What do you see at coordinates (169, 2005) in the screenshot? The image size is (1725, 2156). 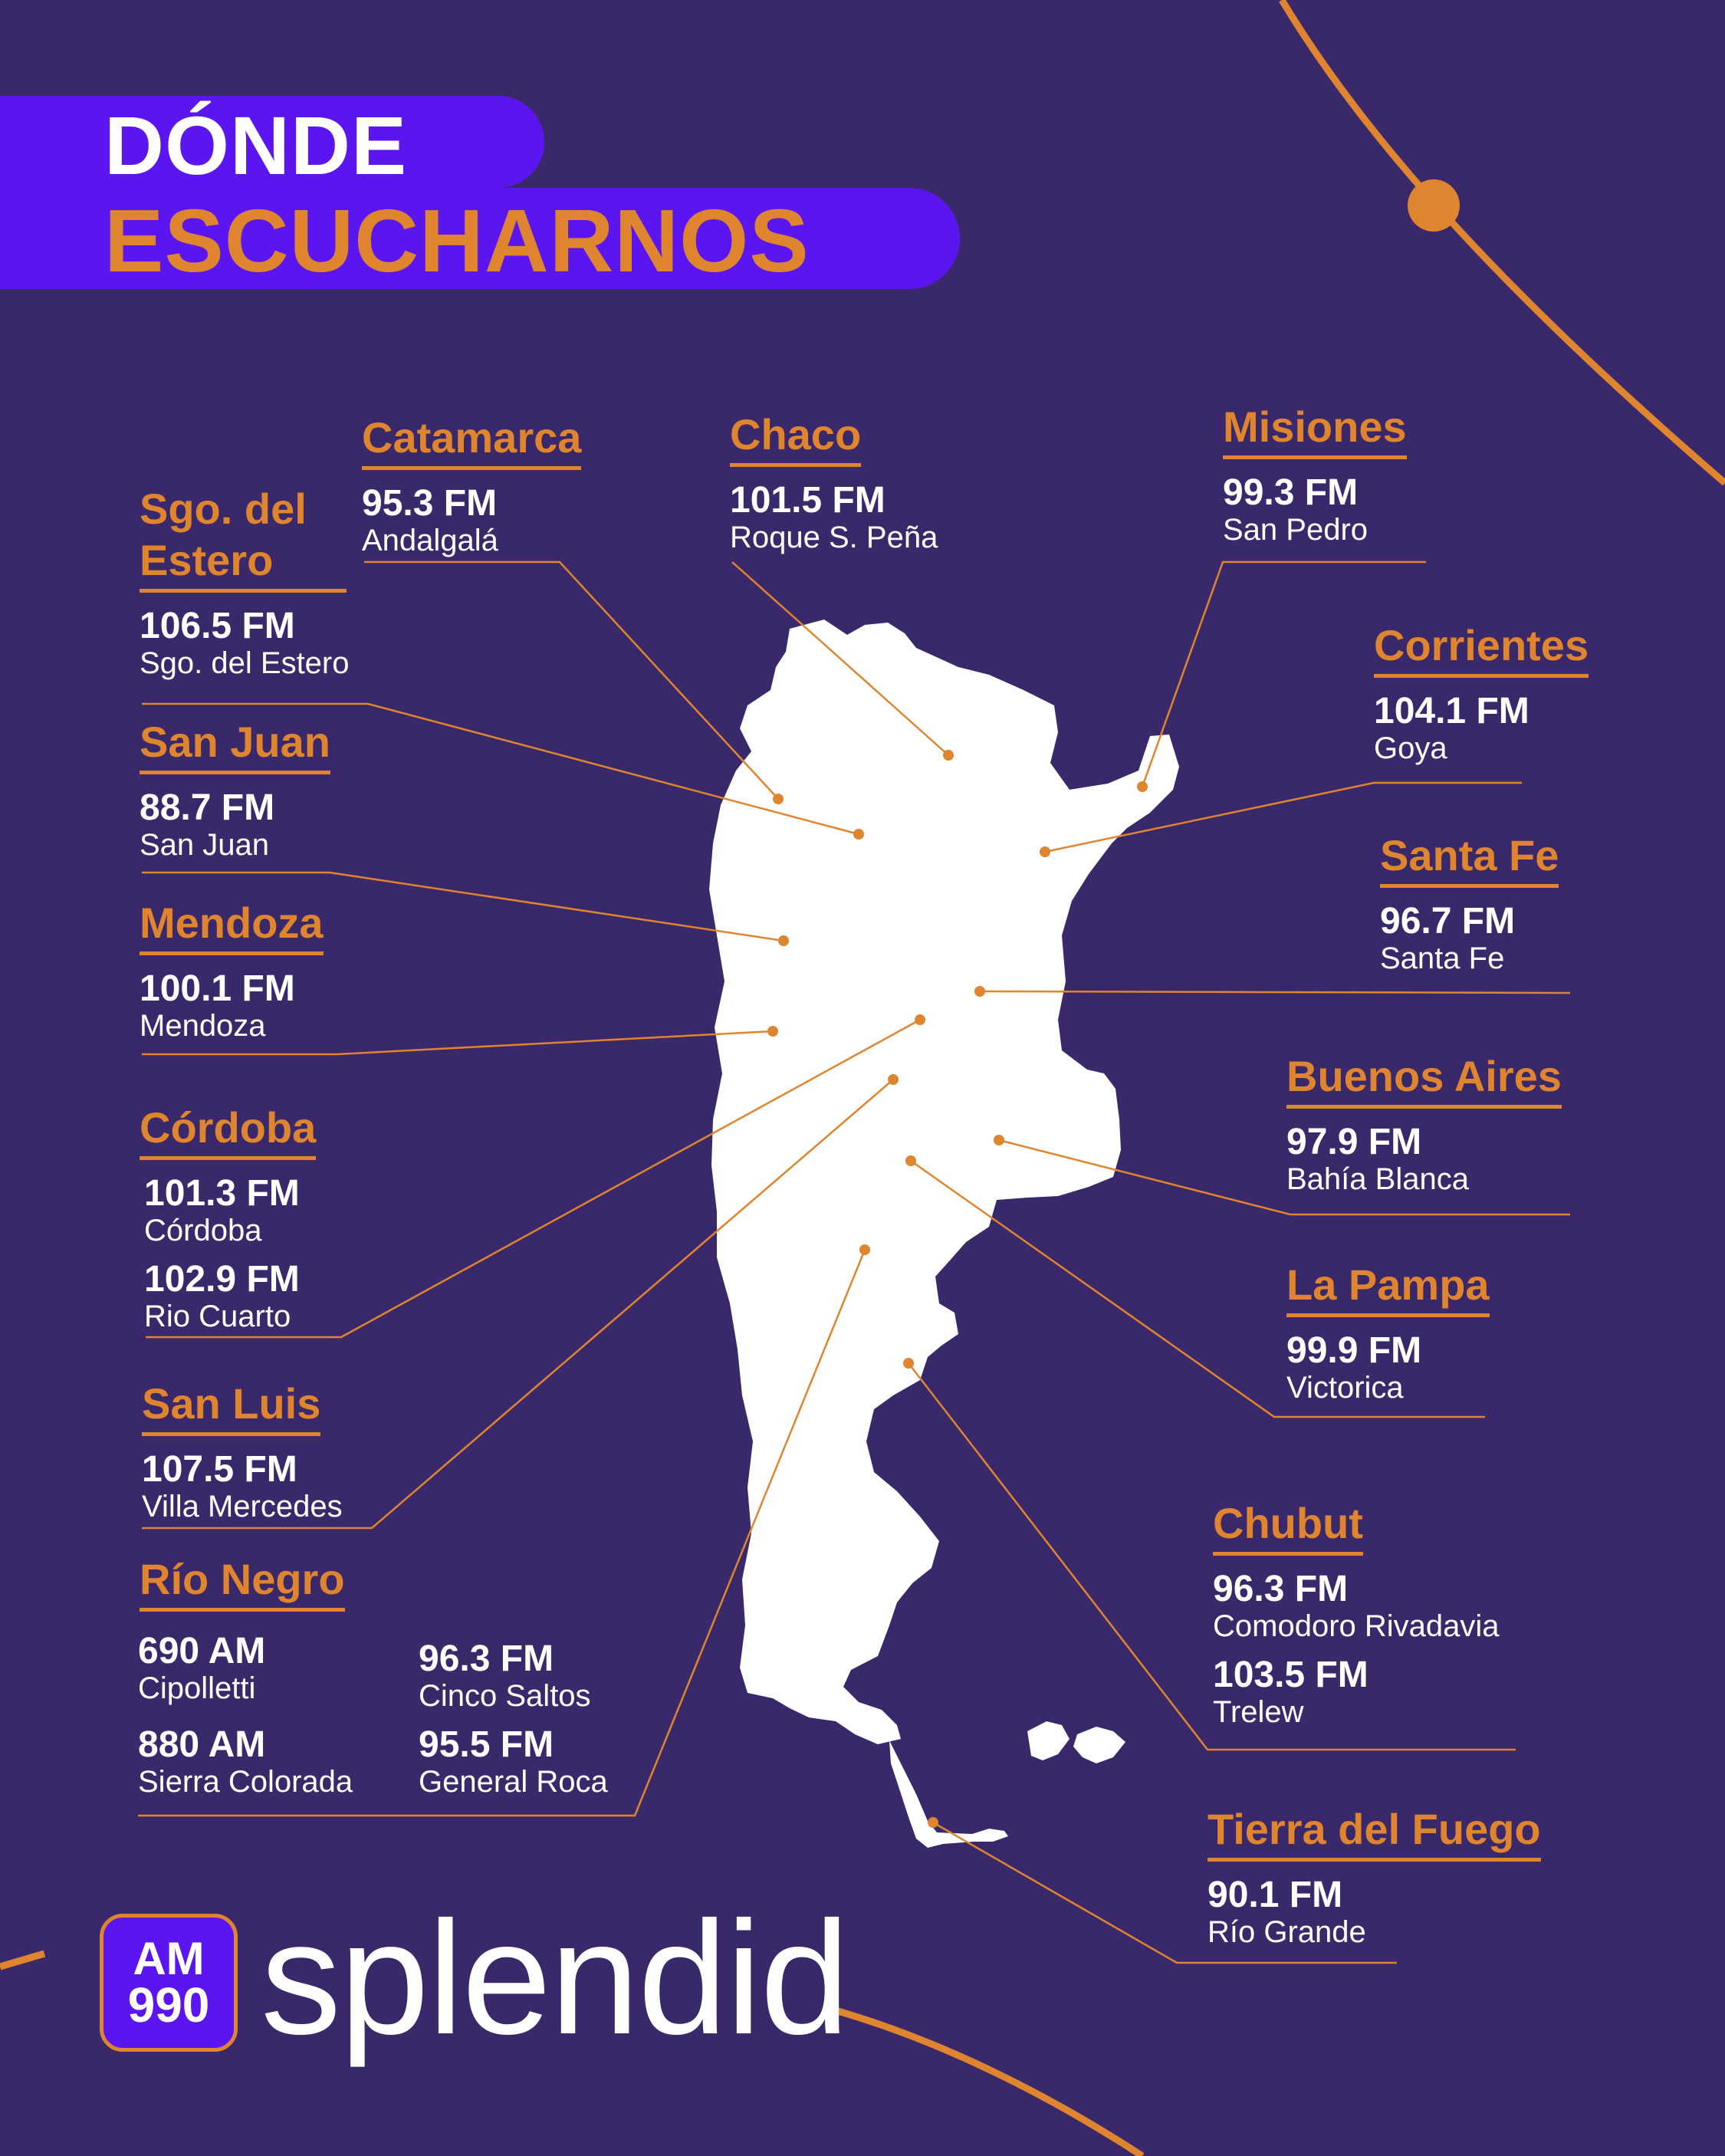 I see `badge-990-text: 990` at bounding box center [169, 2005].